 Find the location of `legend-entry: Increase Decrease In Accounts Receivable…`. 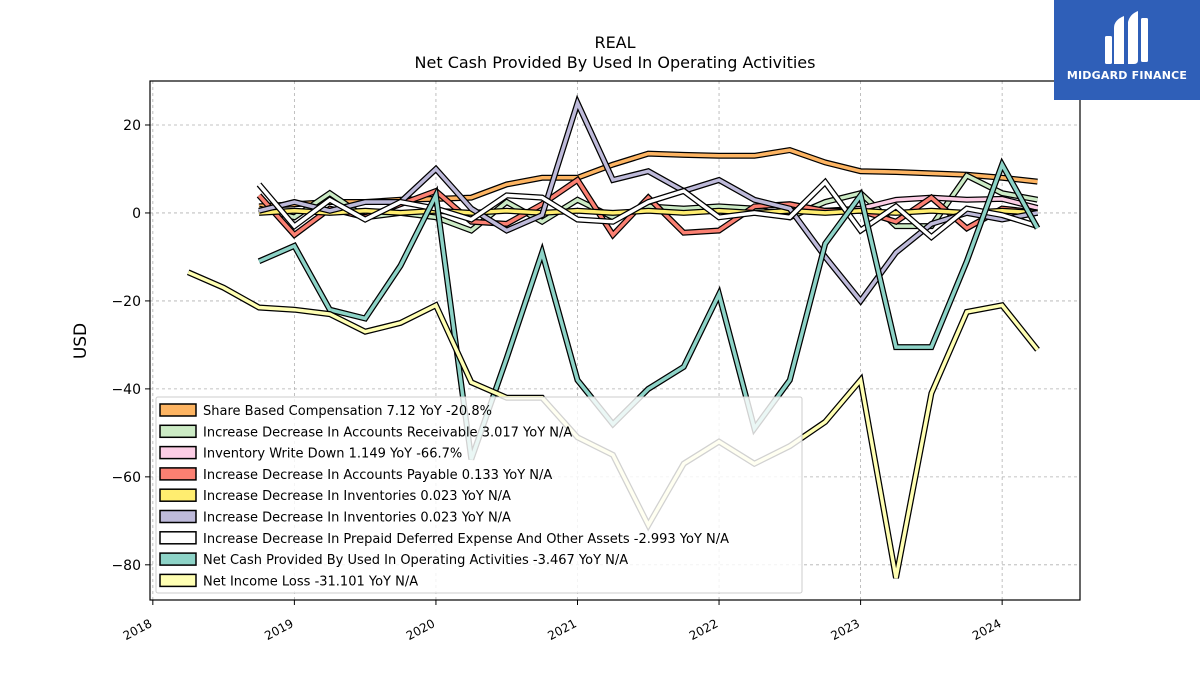

legend-entry: Increase Decrease In Accounts Receivable… is located at coordinates (387, 432).